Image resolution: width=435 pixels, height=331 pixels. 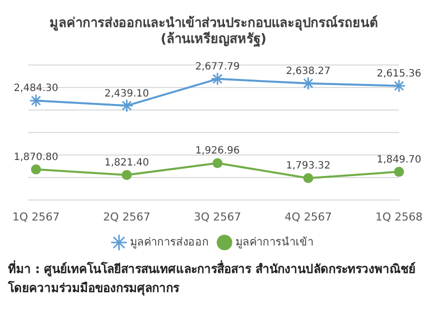 I want to click on data-label: 2,615.36, so click(x=399, y=74).